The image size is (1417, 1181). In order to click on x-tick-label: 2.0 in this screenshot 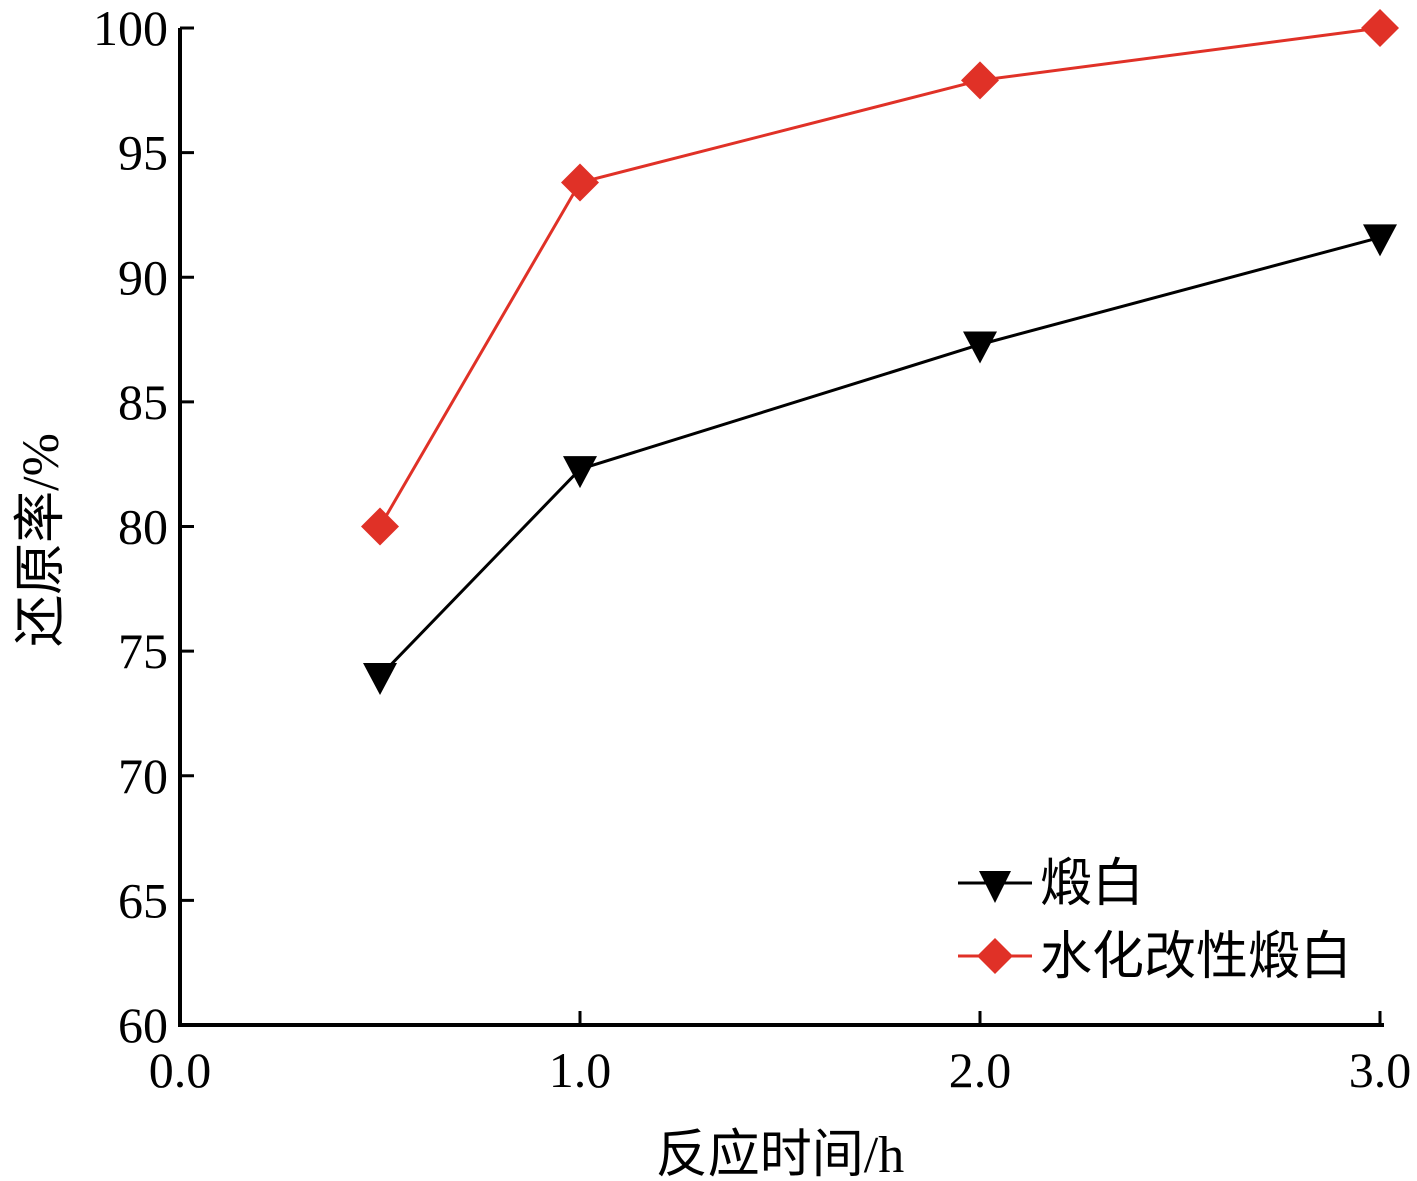, I will do `click(980, 1070)`.